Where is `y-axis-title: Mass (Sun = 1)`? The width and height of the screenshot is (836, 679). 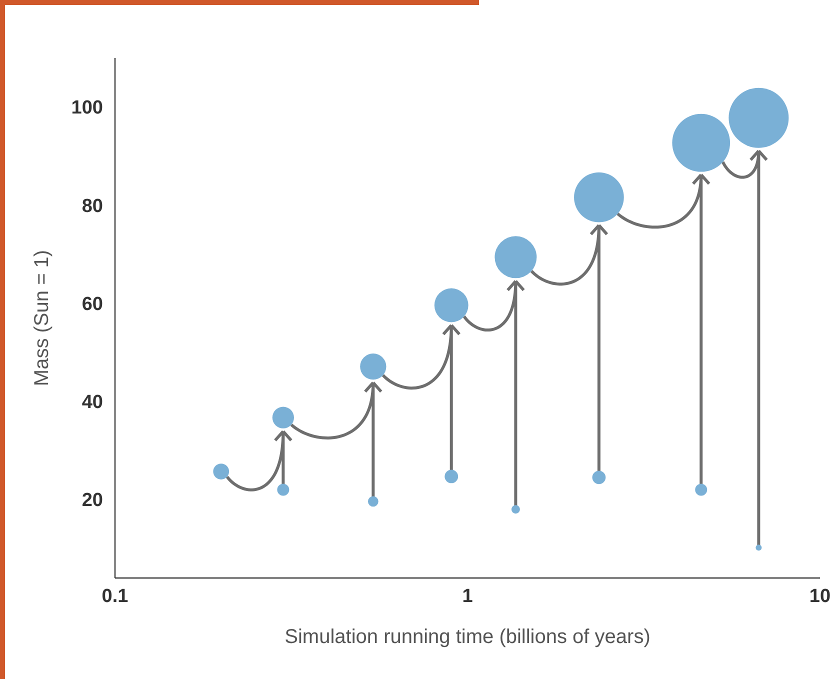 y-axis-title: Mass (Sun = 1) is located at coordinates (42, 318).